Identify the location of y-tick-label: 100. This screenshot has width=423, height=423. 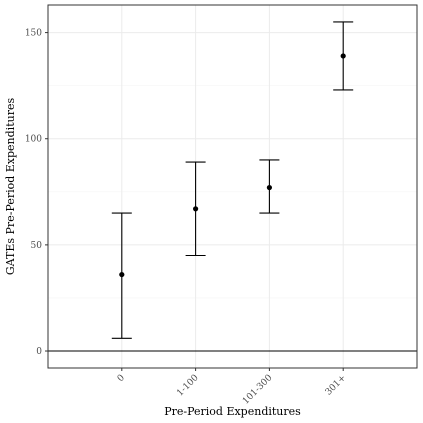
(33, 140).